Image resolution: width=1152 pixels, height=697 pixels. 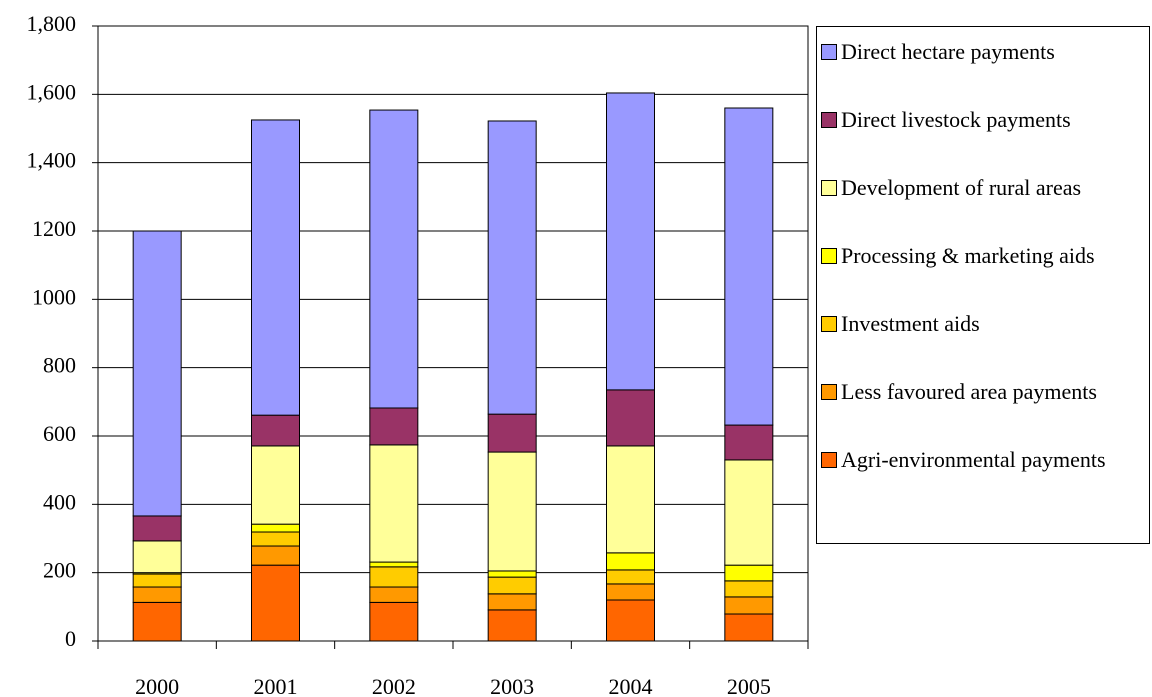 What do you see at coordinates (984, 323) in the screenshot?
I see `legend-entry: Investment aids` at bounding box center [984, 323].